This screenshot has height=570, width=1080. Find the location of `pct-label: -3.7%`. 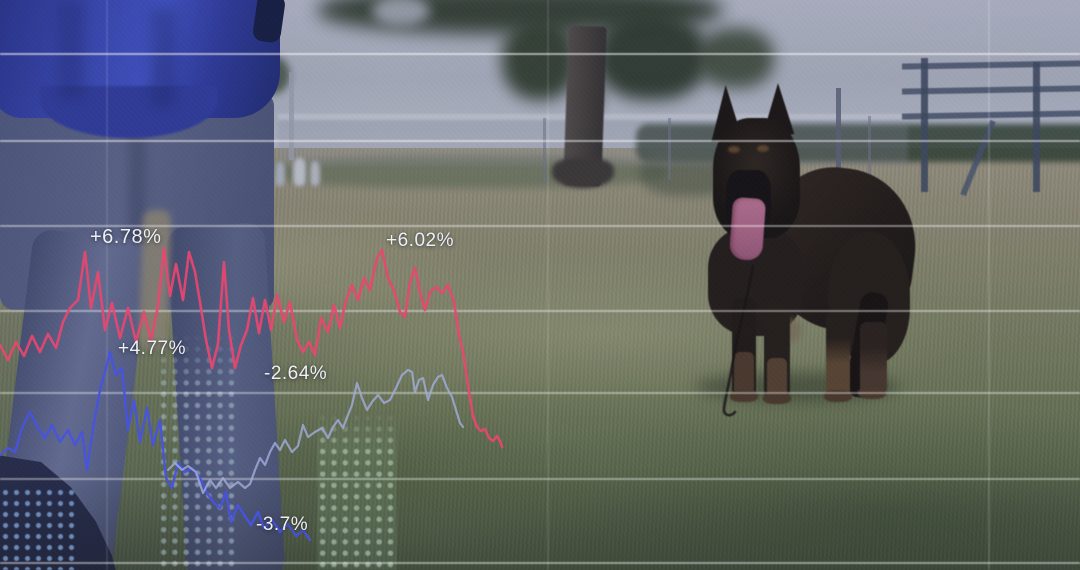

pct-label: -3.7% is located at coordinates (282, 524).